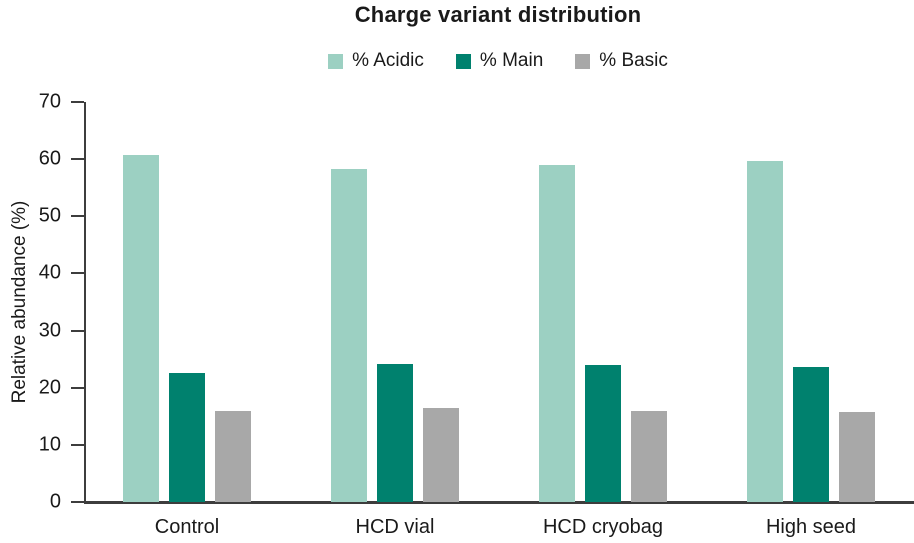  What do you see at coordinates (49, 158) in the screenshot?
I see `y-axis-tick-label: 60` at bounding box center [49, 158].